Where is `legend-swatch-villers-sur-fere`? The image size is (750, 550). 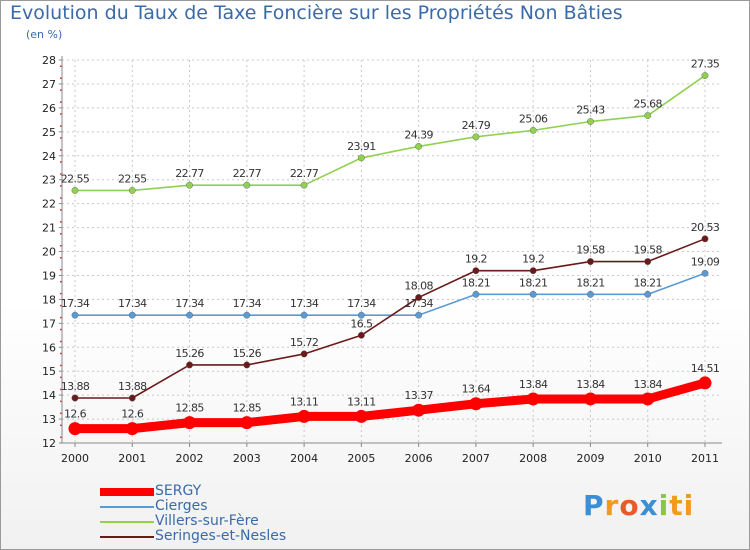
legend-swatch-villers-sur-fere is located at coordinates (127, 522).